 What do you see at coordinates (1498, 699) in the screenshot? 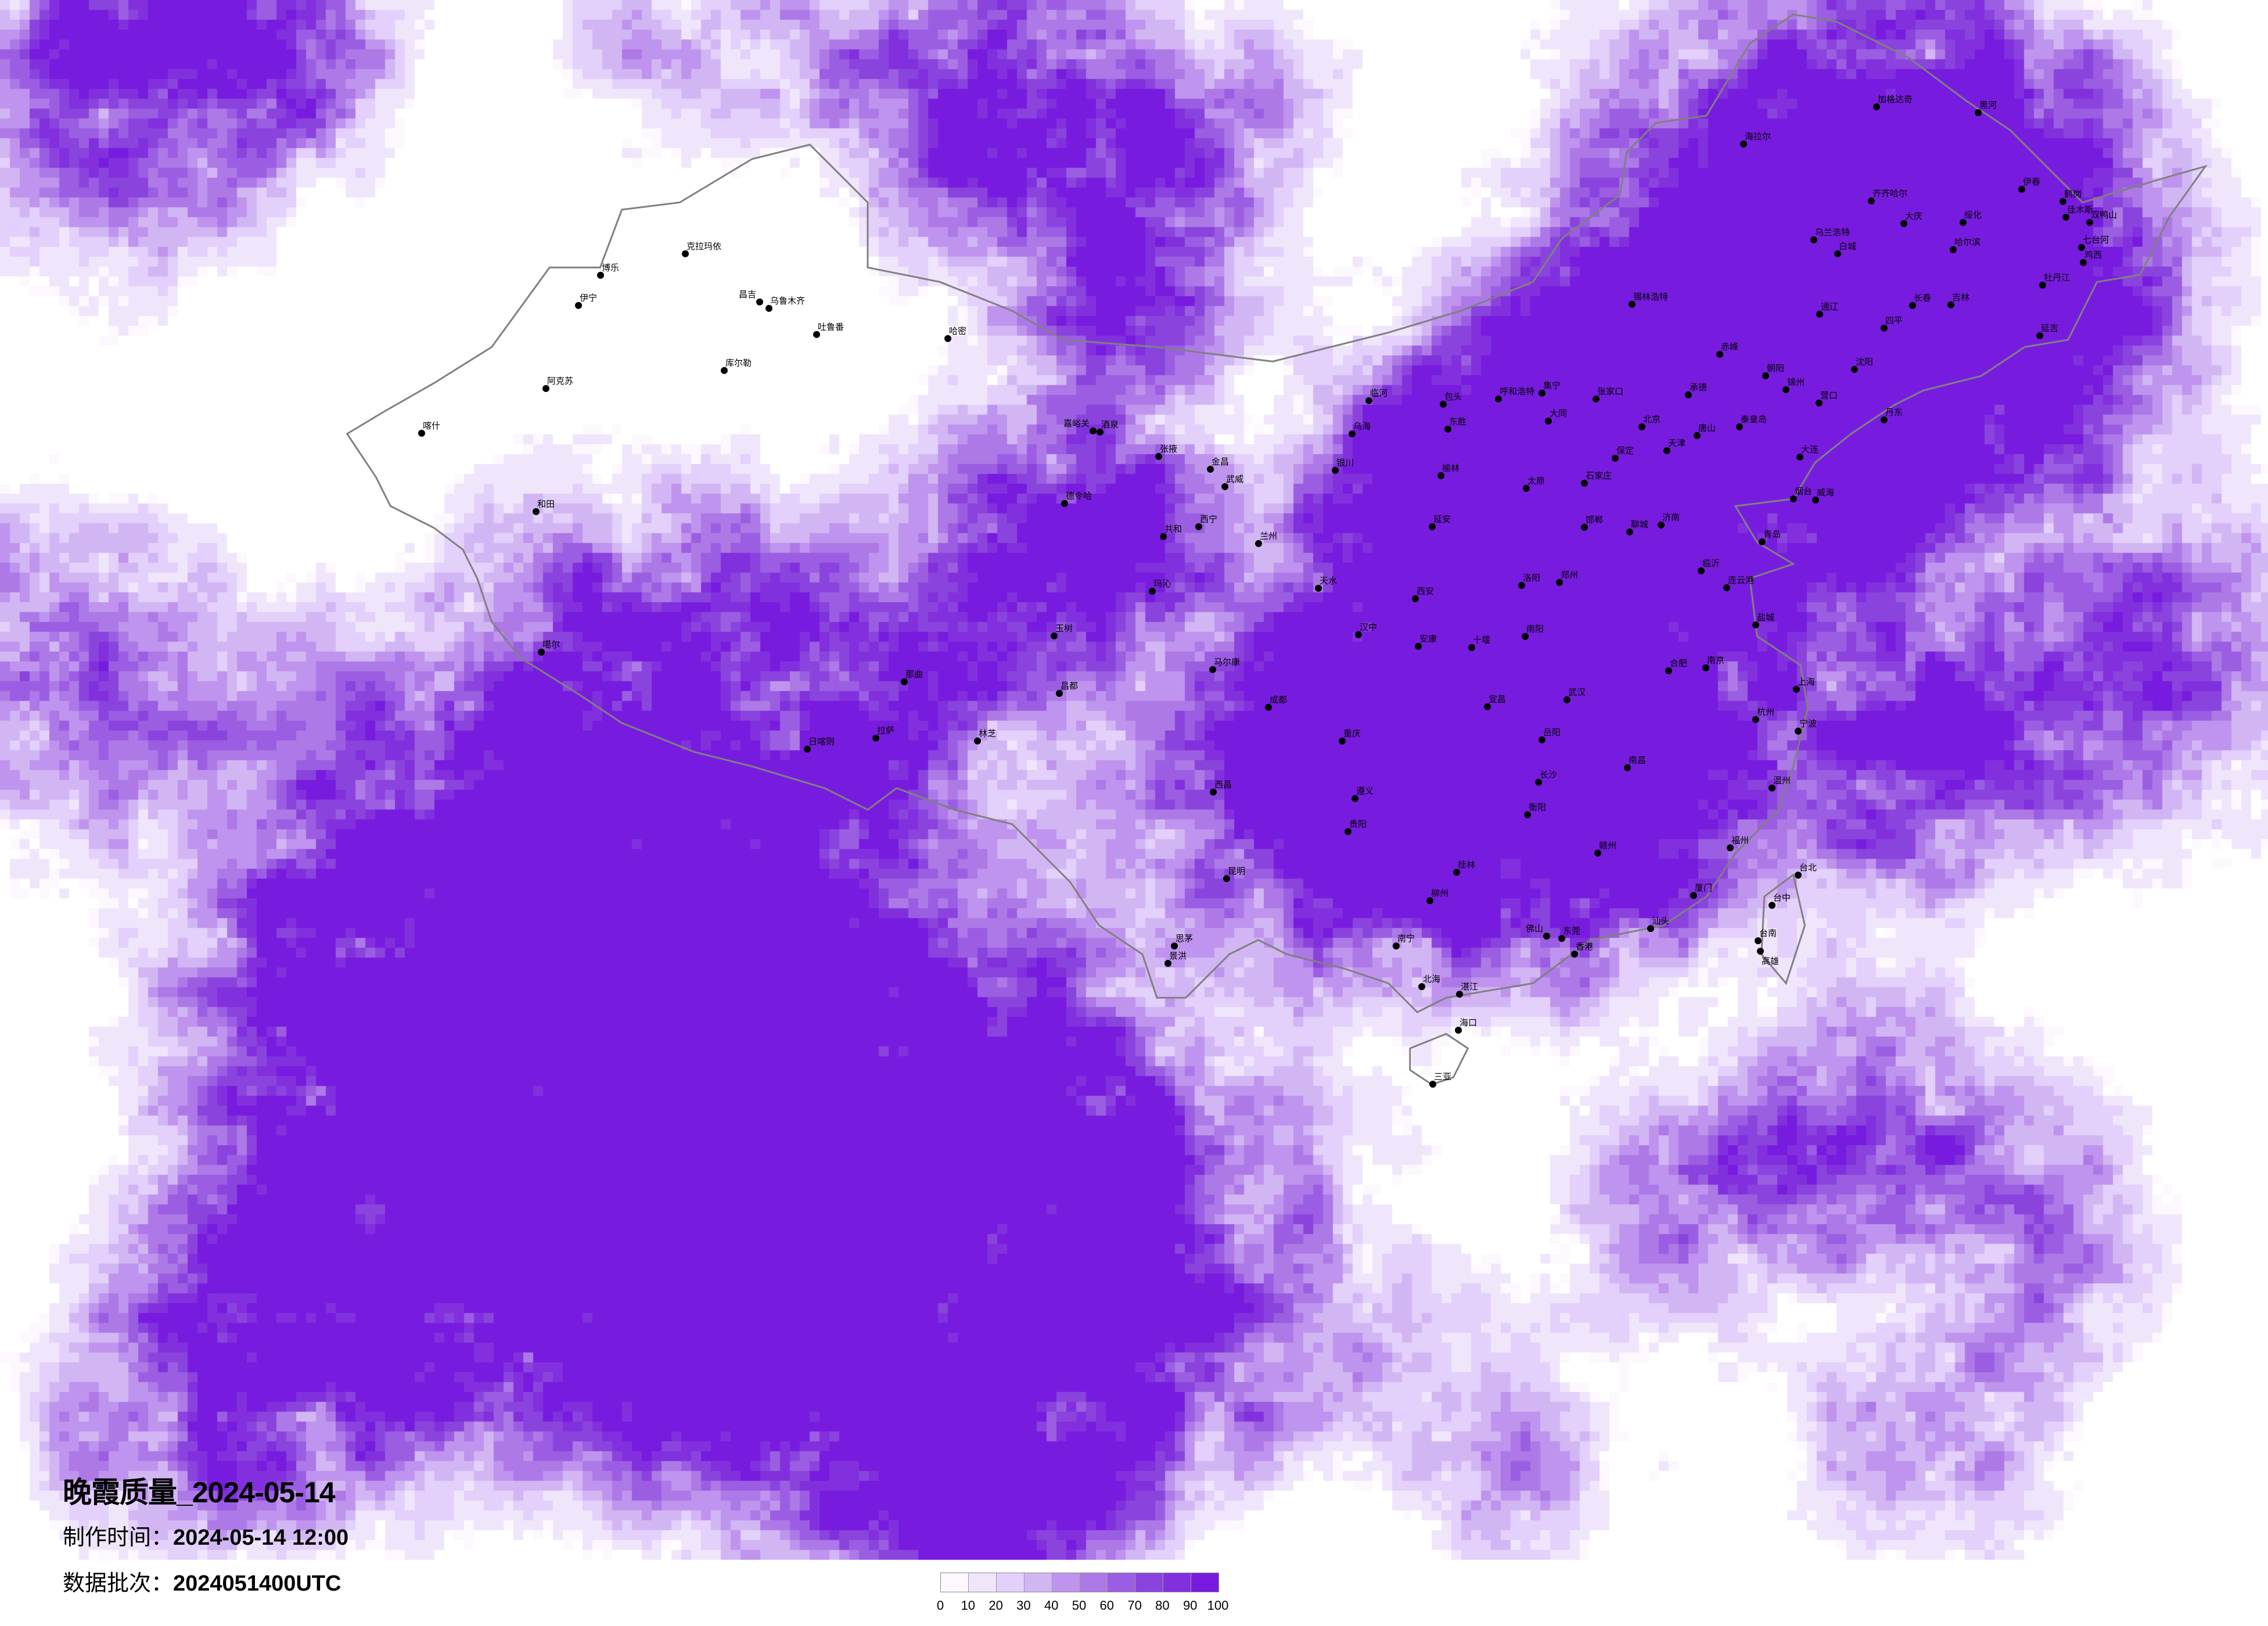
I see `city-label: 宜昌` at bounding box center [1498, 699].